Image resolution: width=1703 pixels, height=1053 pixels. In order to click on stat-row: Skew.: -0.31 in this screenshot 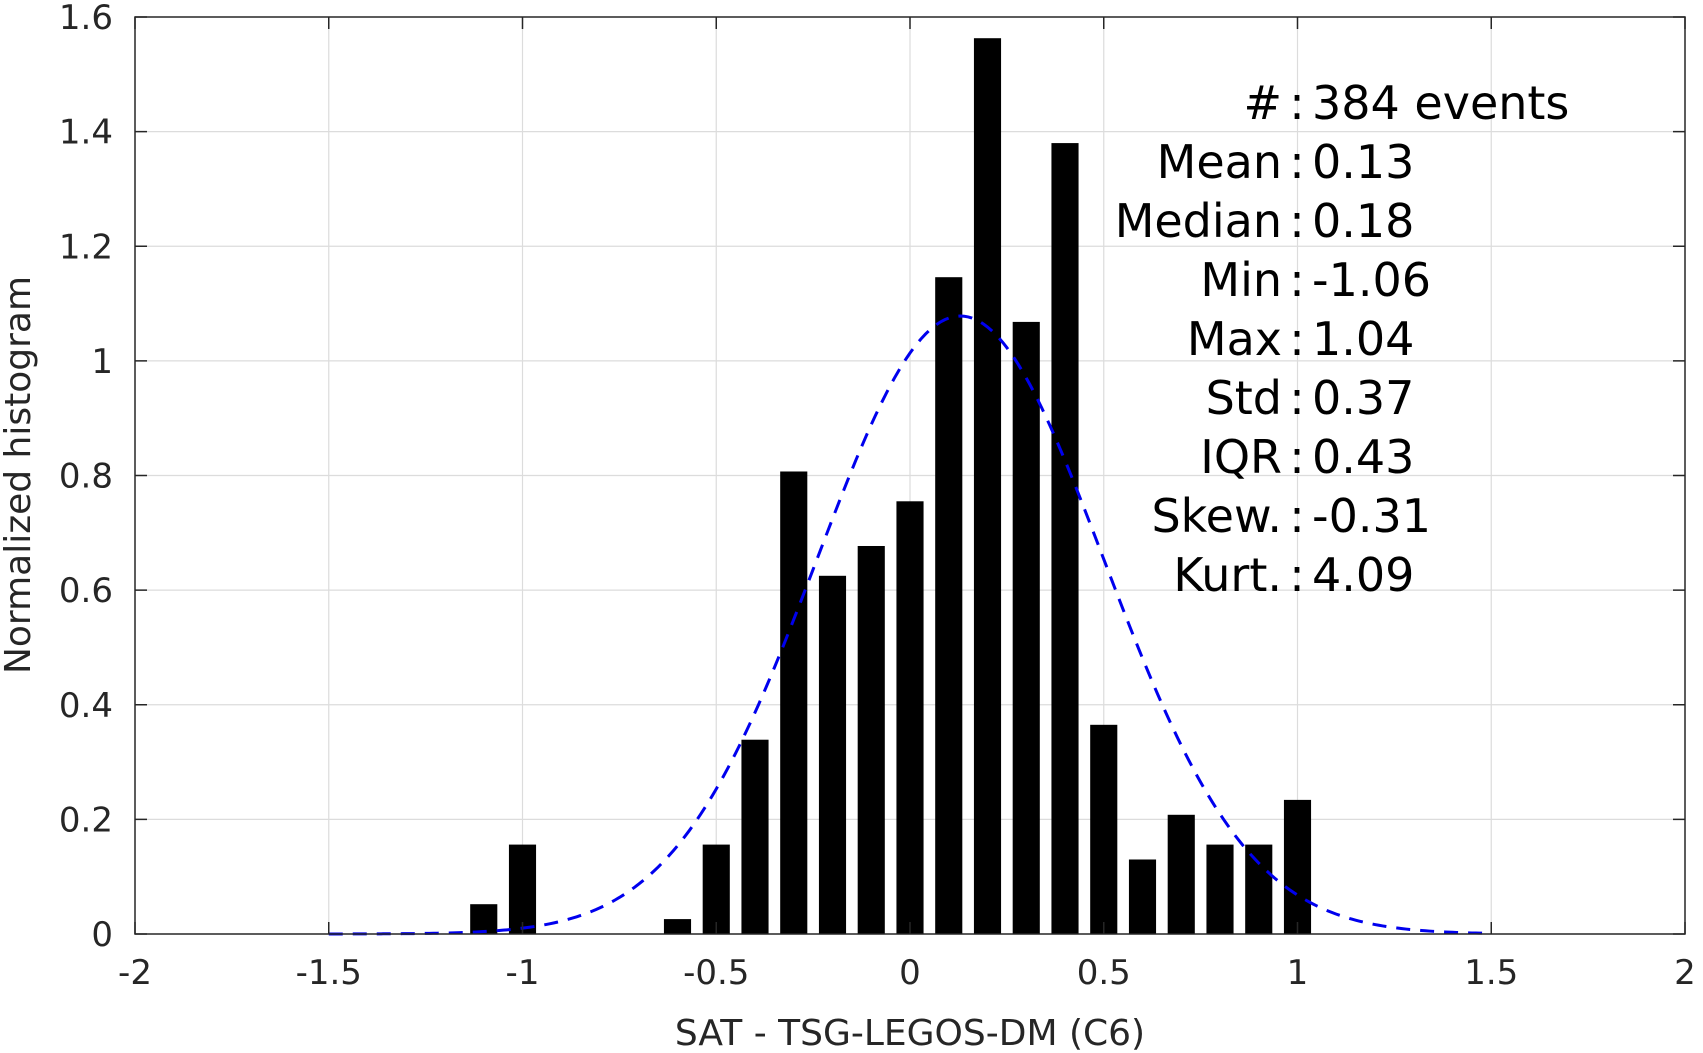, I will do `click(1291, 516)`.